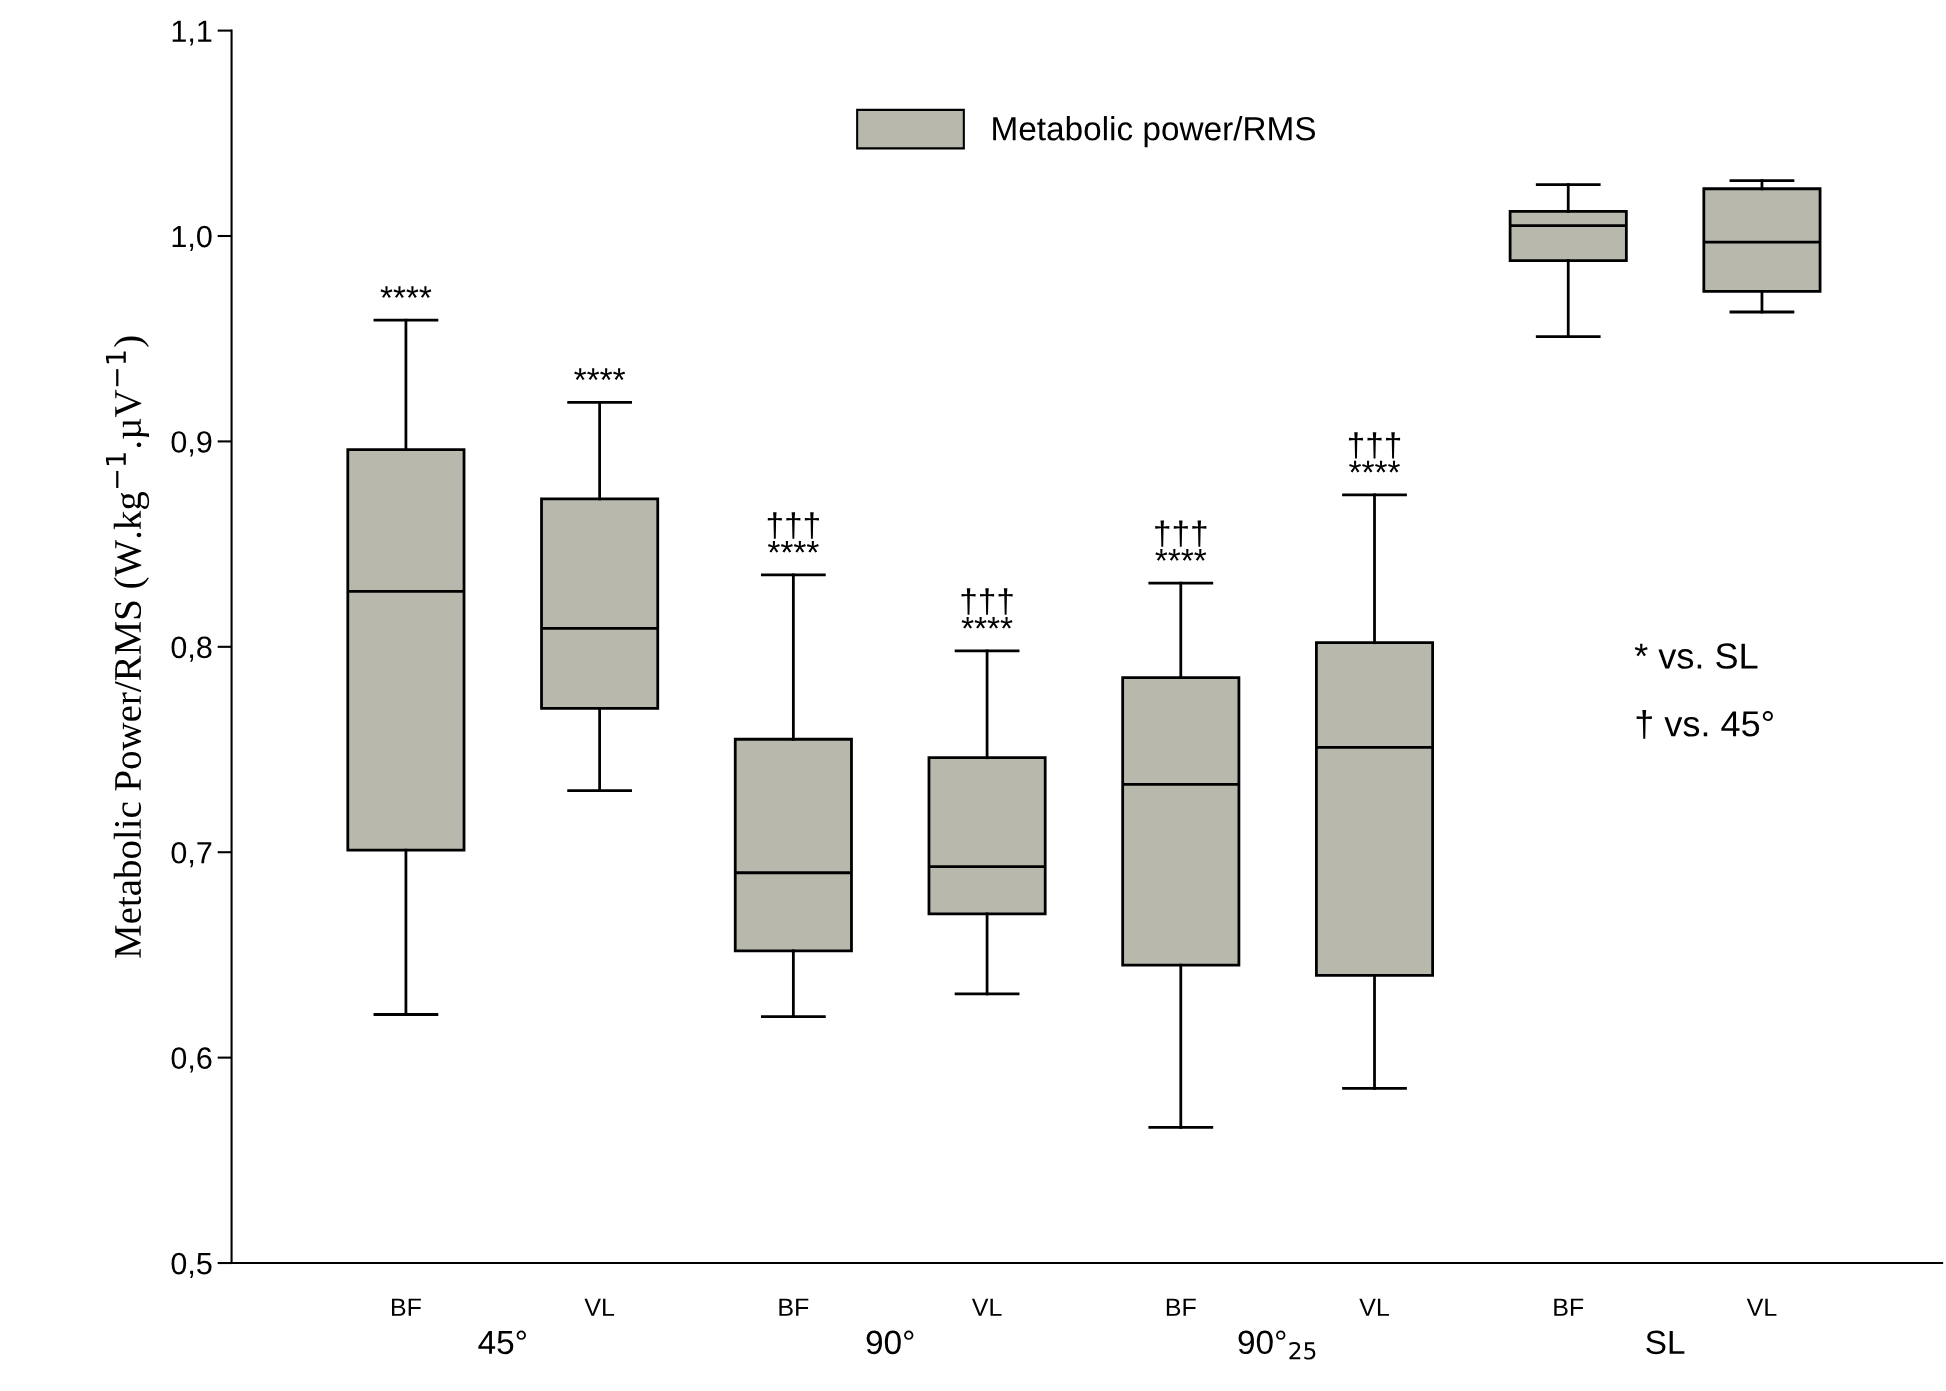  What do you see at coordinates (1277, 1345) in the screenshot?
I see `text: 90°$_{25}$` at bounding box center [1277, 1345].